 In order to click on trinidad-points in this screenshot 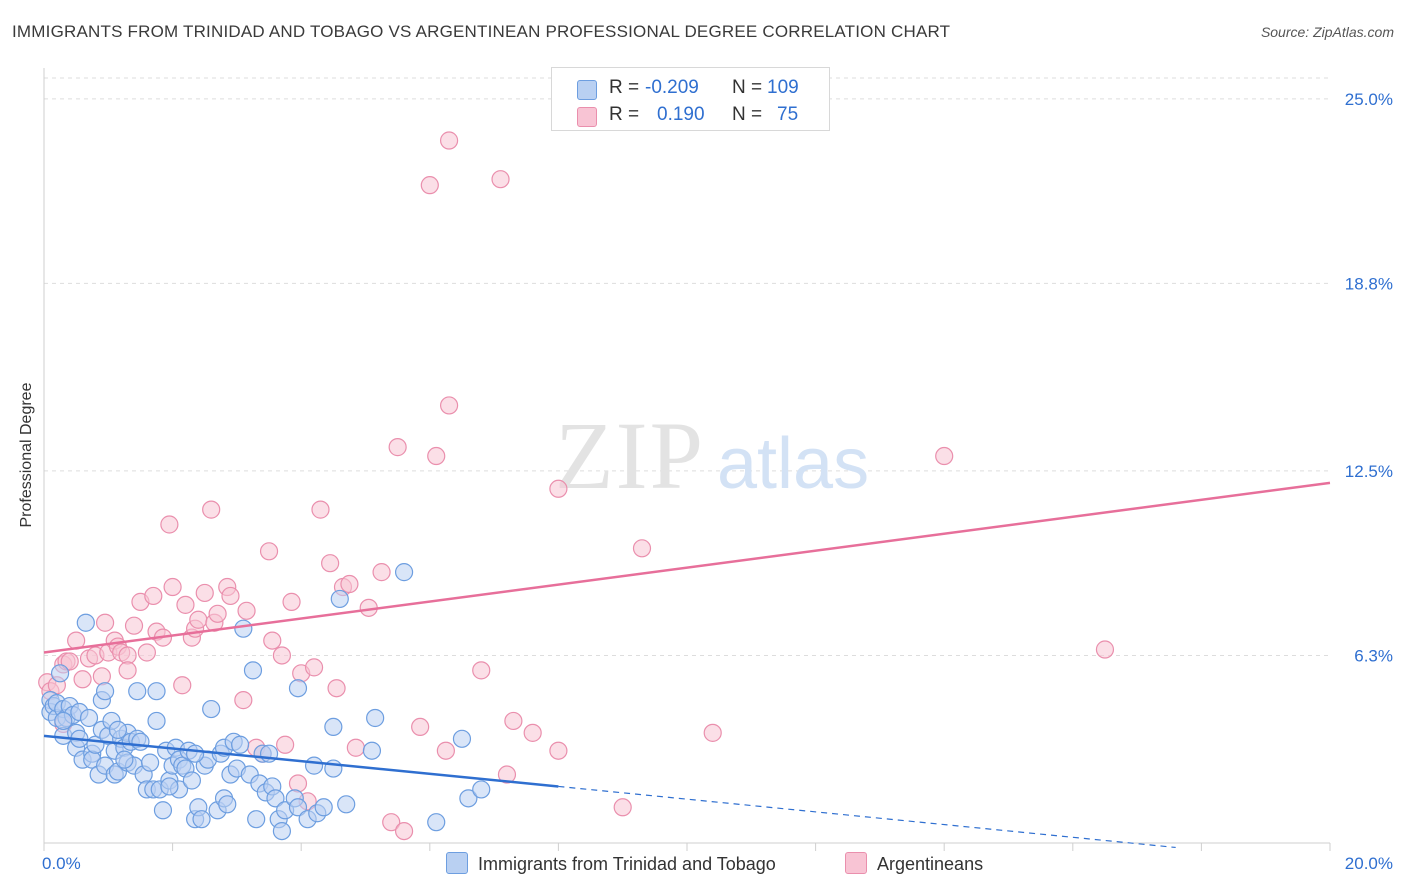, I will do `click(266, 702)`.